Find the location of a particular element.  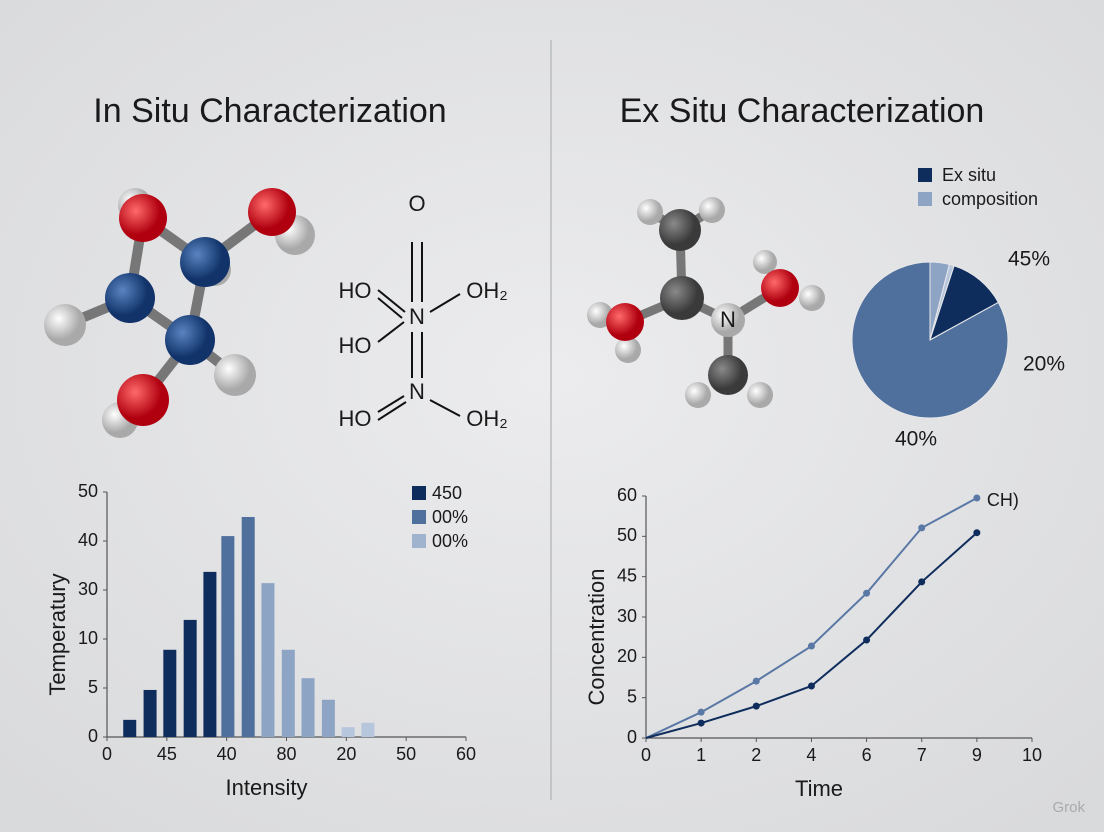

formula-atom: O is located at coordinates (416, 203).